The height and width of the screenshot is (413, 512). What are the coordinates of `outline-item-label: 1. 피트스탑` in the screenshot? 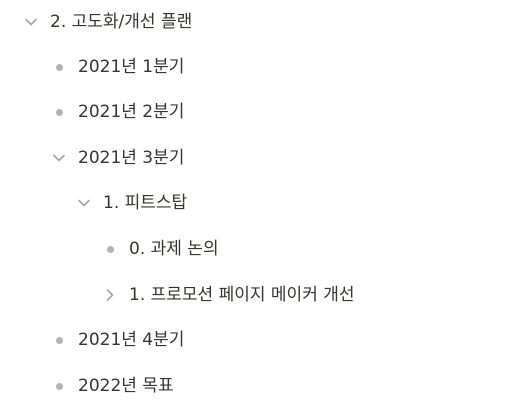 It's located at (145, 203).